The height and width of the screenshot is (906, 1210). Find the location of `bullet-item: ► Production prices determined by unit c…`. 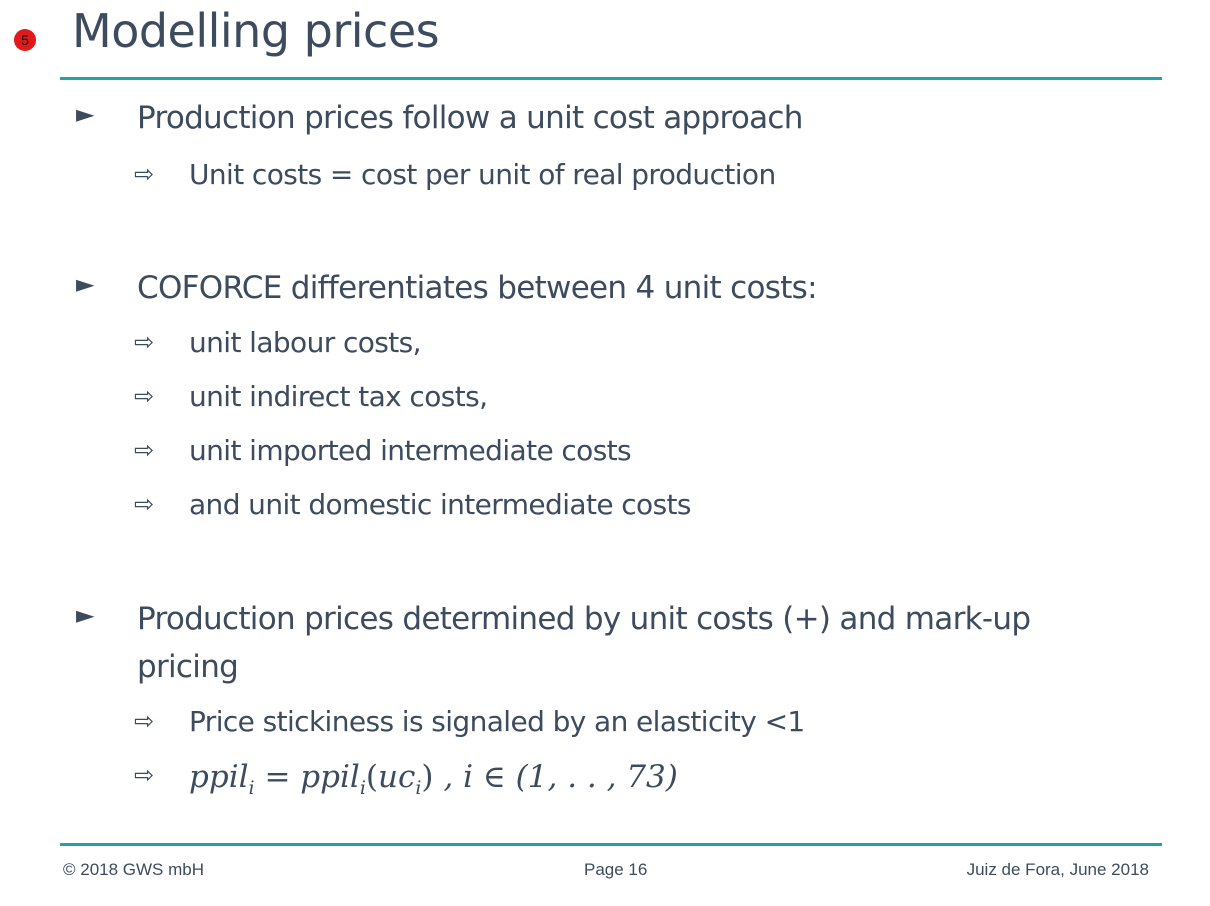

bullet-item: ► Production prices determined by unit c… is located at coordinates (605, 621).